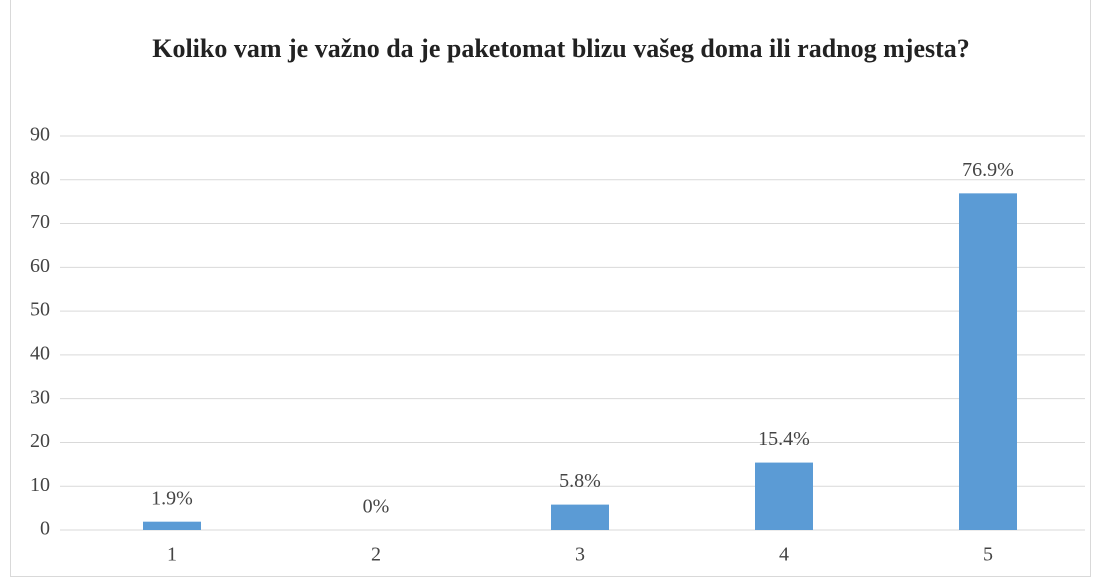 The width and height of the screenshot is (1102, 579). I want to click on y-tick-label: 0, so click(45, 529).